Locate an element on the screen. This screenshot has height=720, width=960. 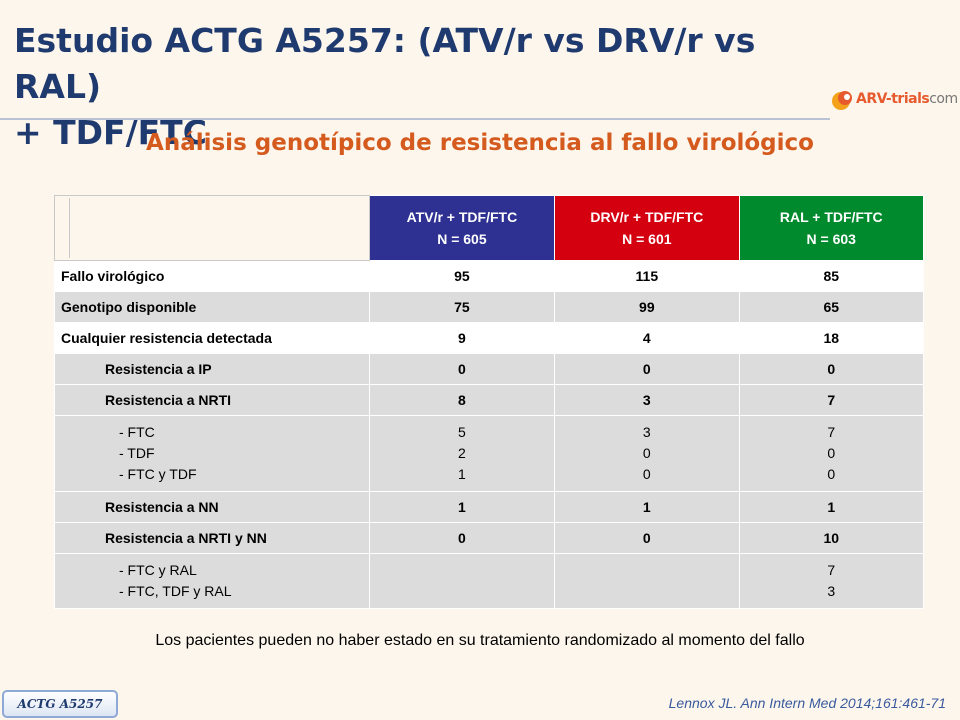
table-row-ral-detail: - FTC y RAL - FTC, TDF y RAL 7 3 is located at coordinates (489, 581).